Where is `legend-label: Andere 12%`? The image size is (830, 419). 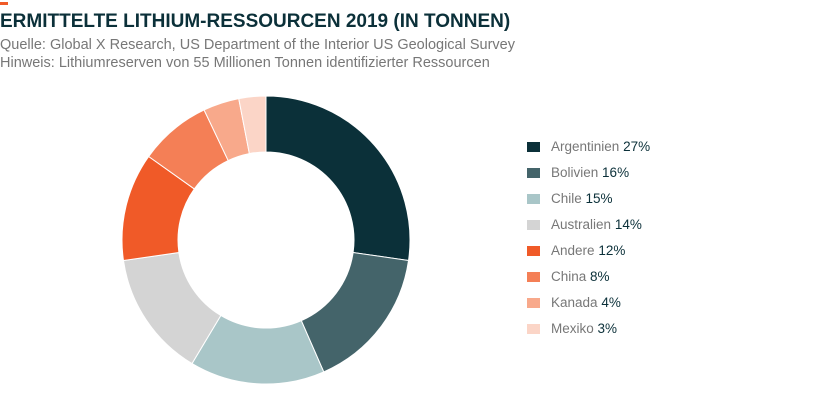
legend-label: Andere 12% is located at coordinates (588, 250).